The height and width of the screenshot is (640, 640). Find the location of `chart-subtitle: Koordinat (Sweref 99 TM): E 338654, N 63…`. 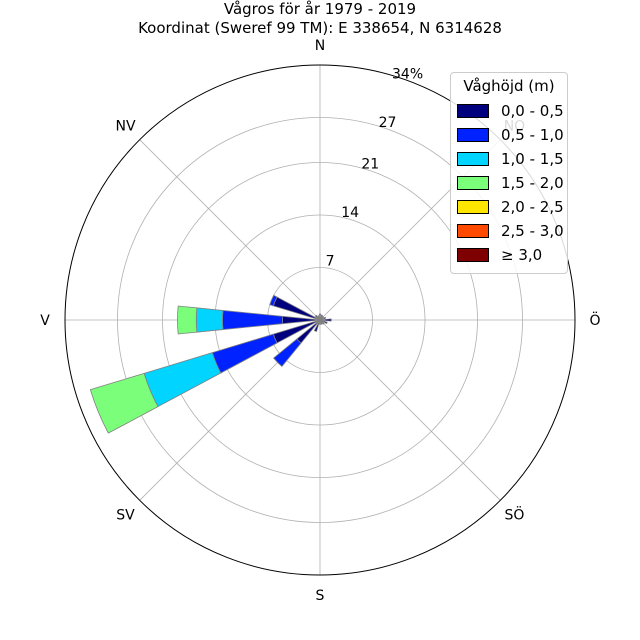

chart-subtitle: Koordinat (Sweref 99 TM): E 338654, N 63… is located at coordinates (320, 28).